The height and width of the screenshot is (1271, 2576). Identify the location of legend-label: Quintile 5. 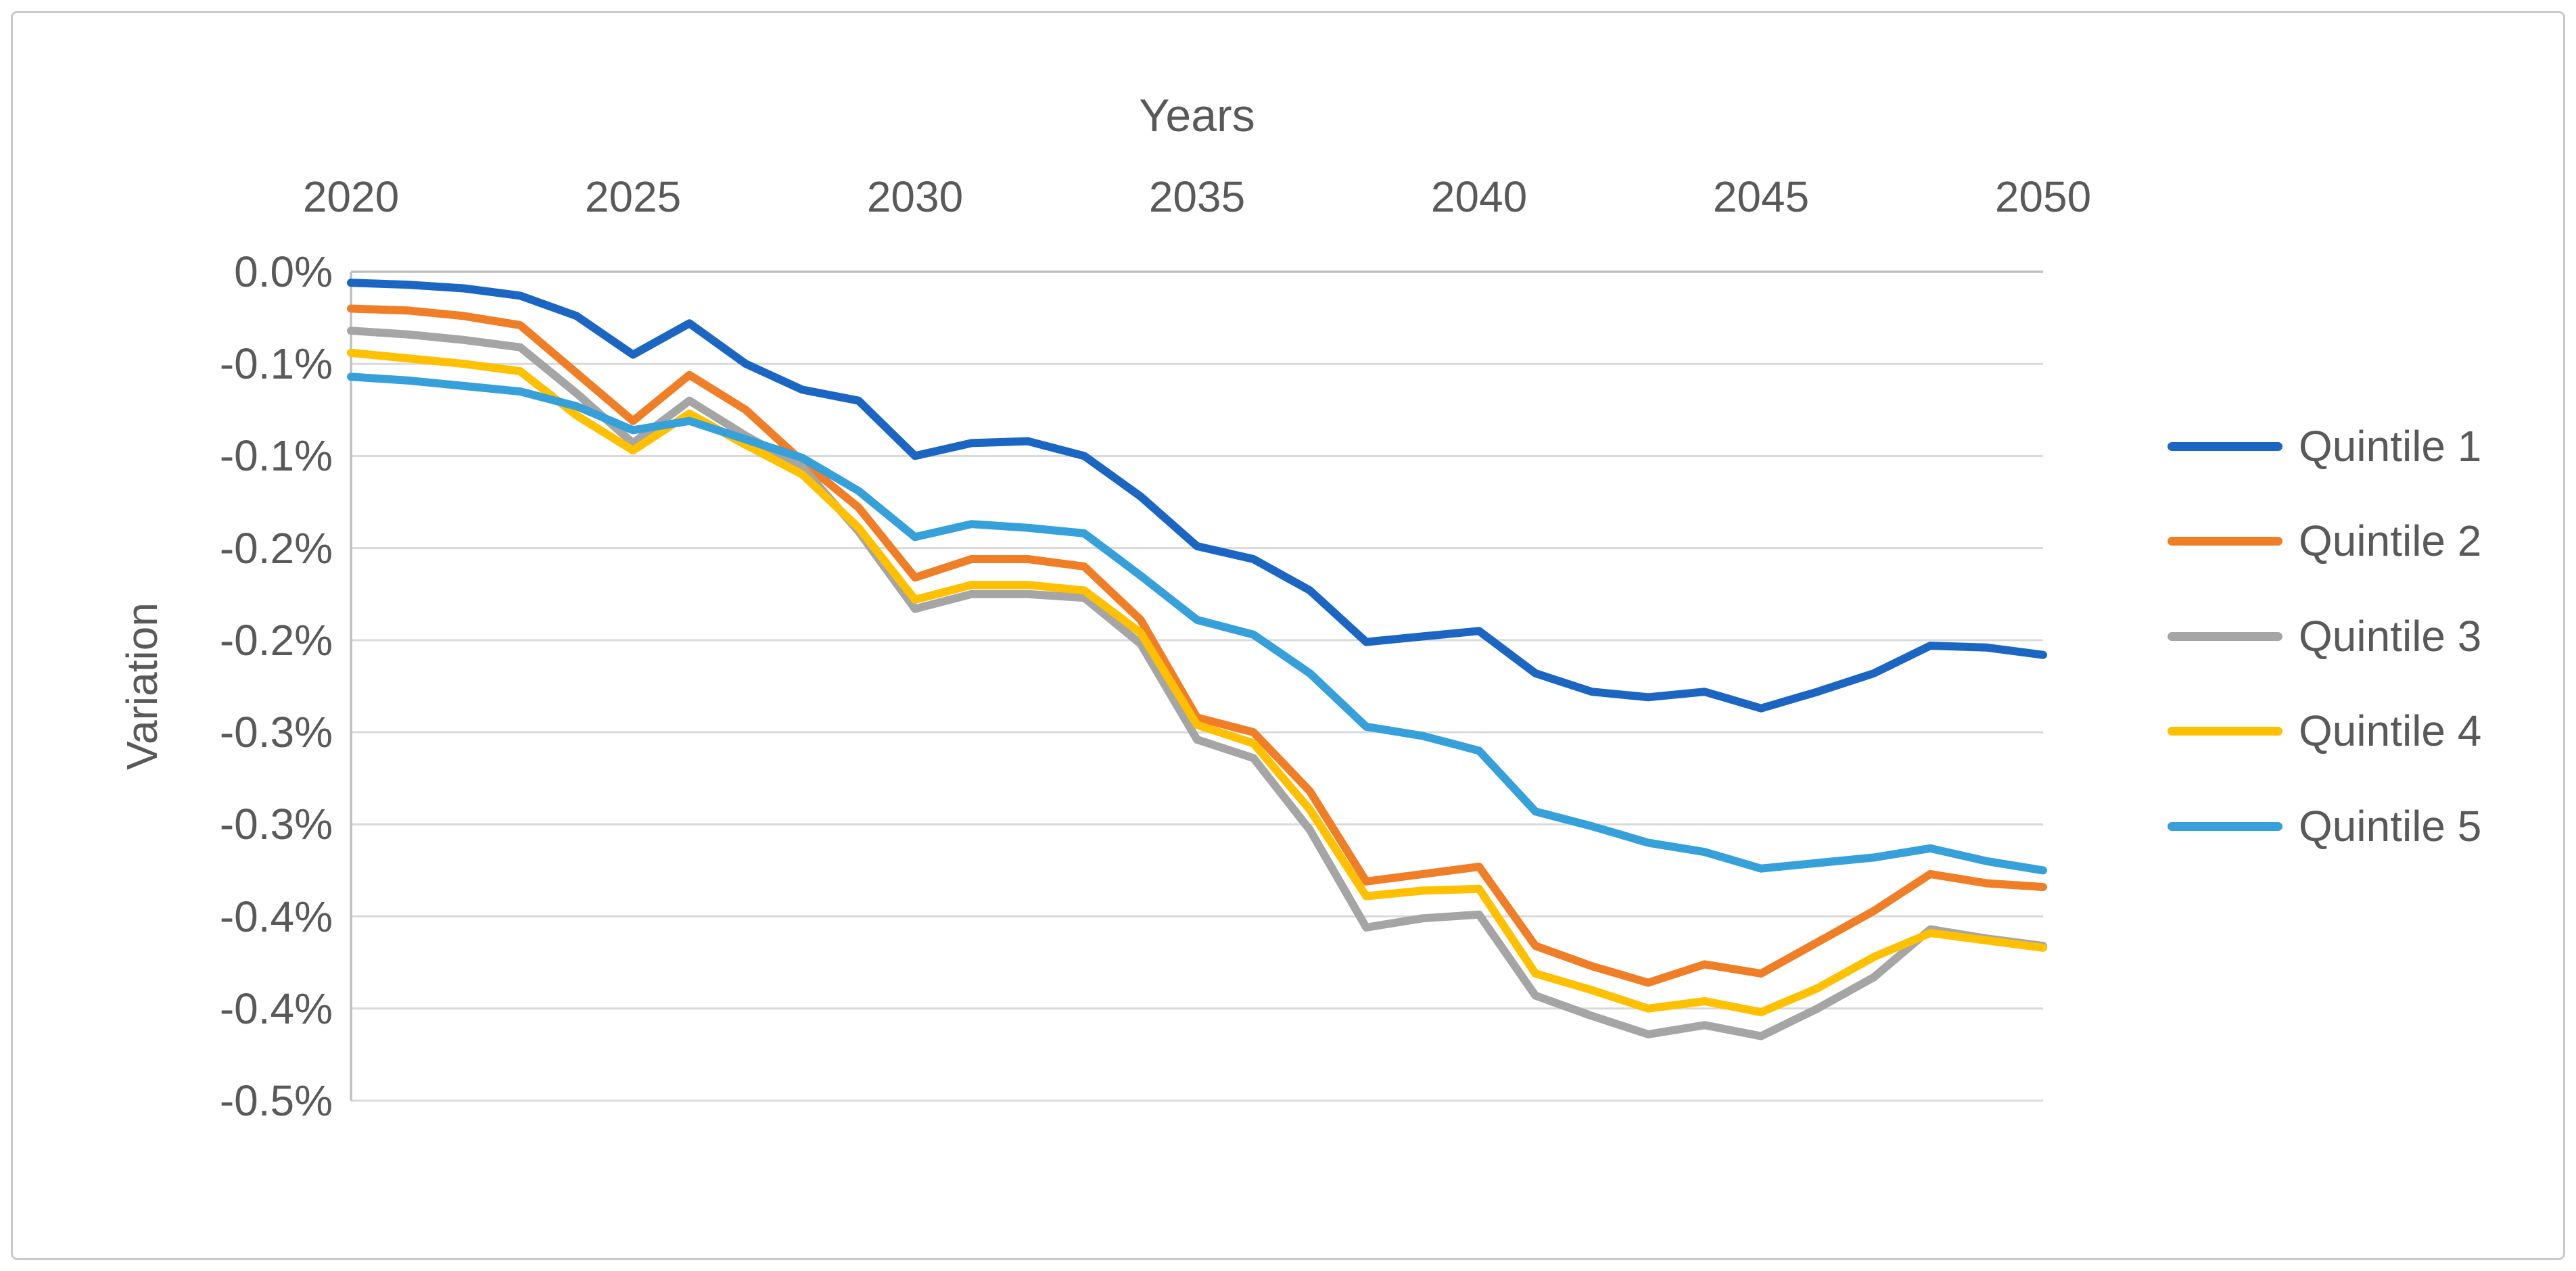
(2390, 826).